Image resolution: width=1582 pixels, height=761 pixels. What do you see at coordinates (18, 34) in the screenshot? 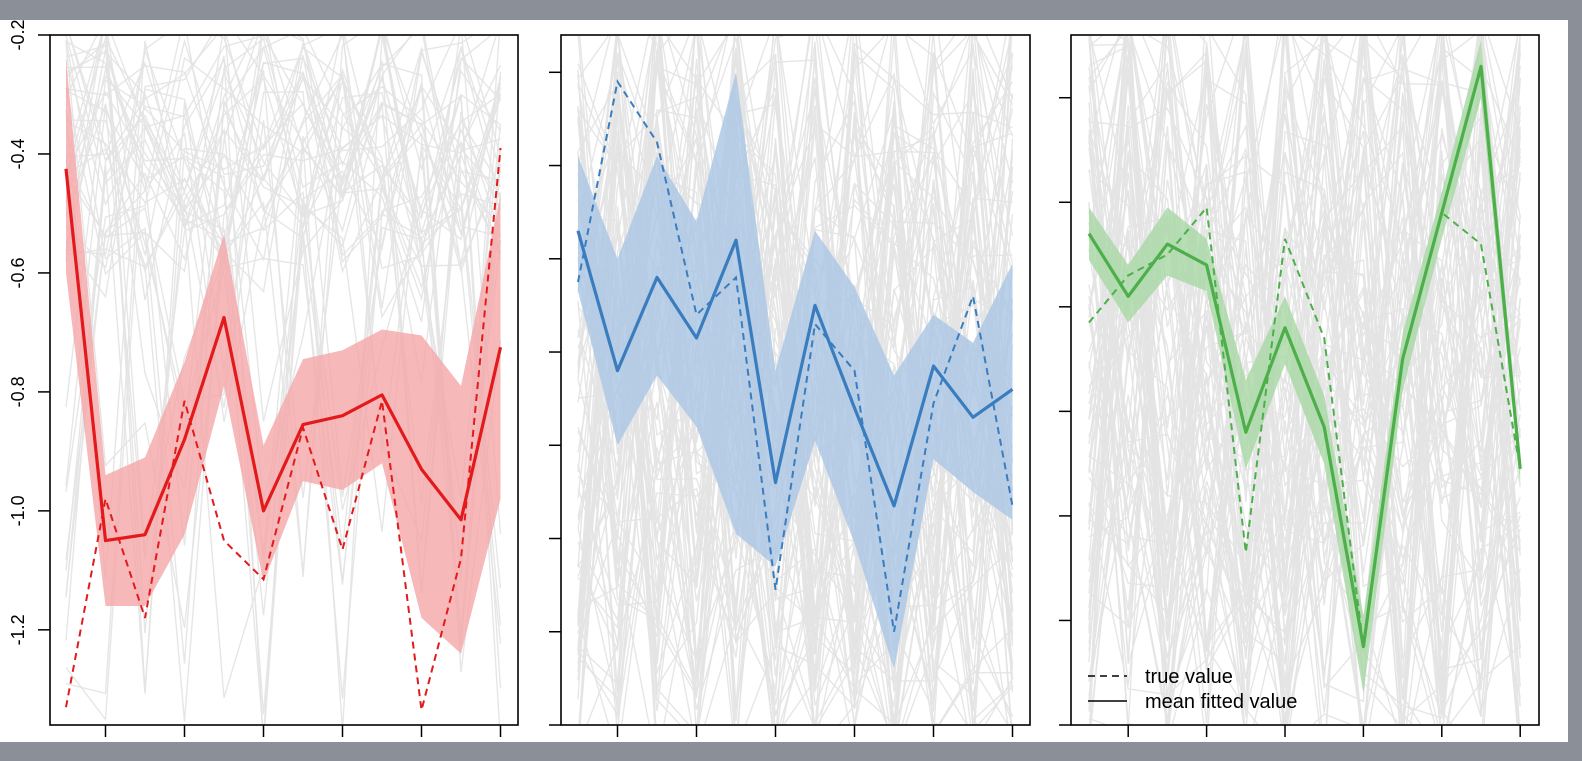
I see `y-tick-label: -0.2` at bounding box center [18, 34].